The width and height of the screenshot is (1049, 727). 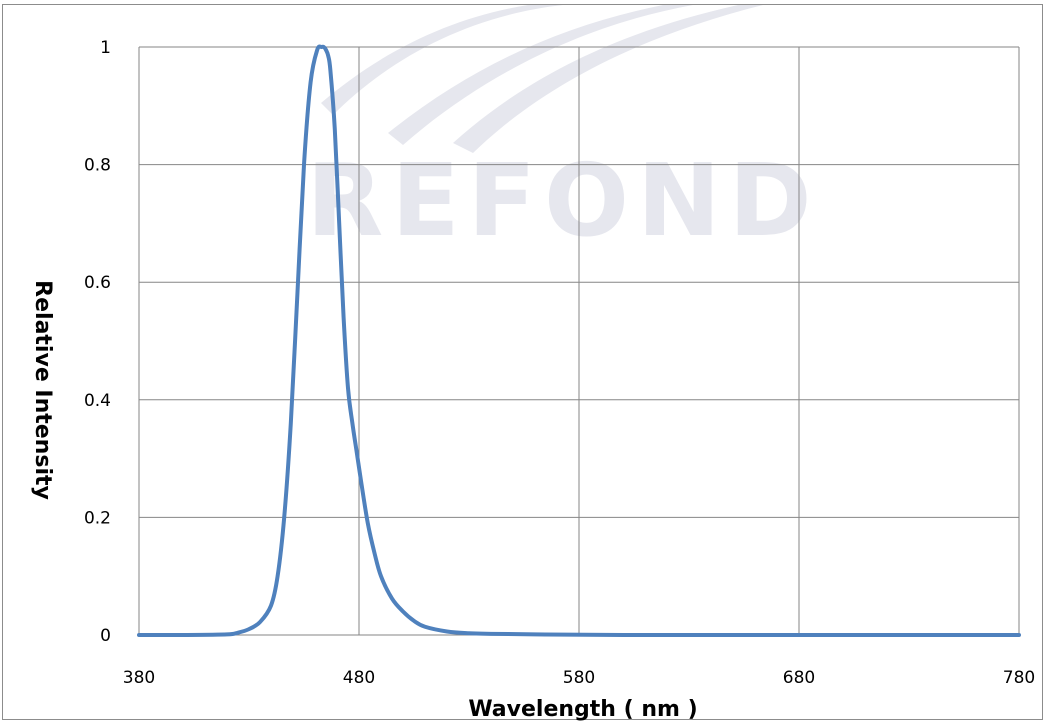 What do you see at coordinates (97, 166) in the screenshot?
I see `y-tick-label: 0.8` at bounding box center [97, 166].